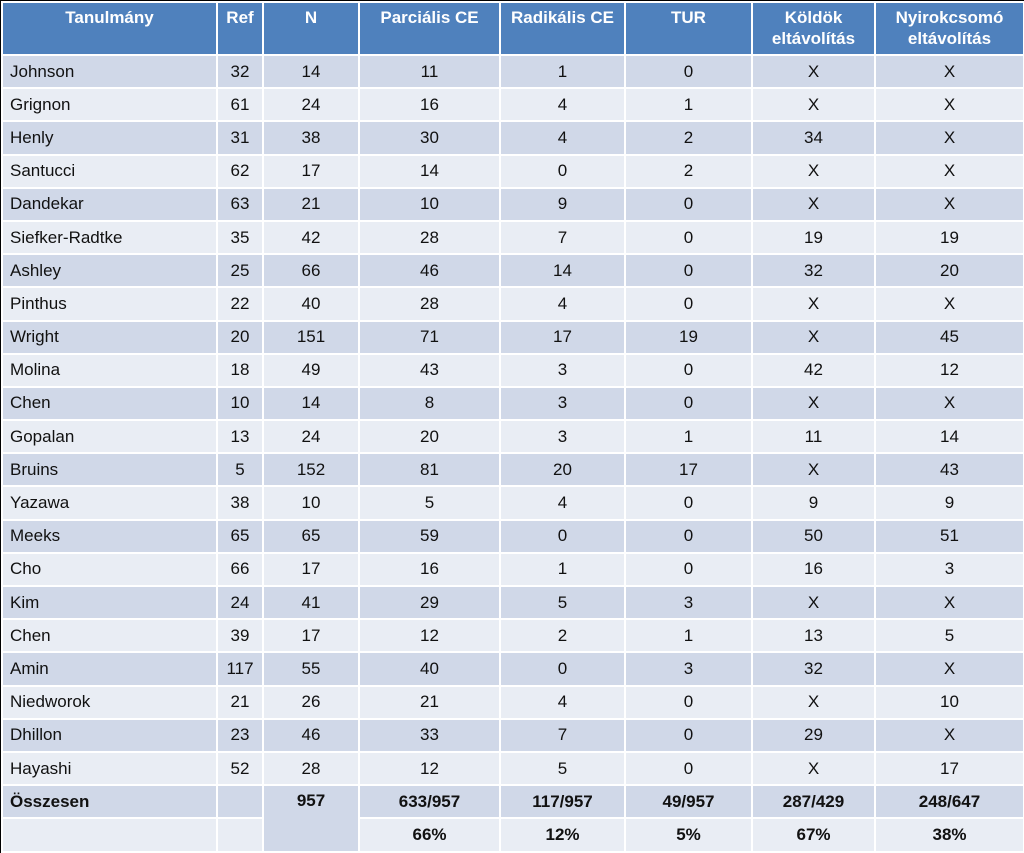 This screenshot has width=1024, height=853. What do you see at coordinates (240, 768) in the screenshot?
I see `cell-ref: 52` at bounding box center [240, 768].